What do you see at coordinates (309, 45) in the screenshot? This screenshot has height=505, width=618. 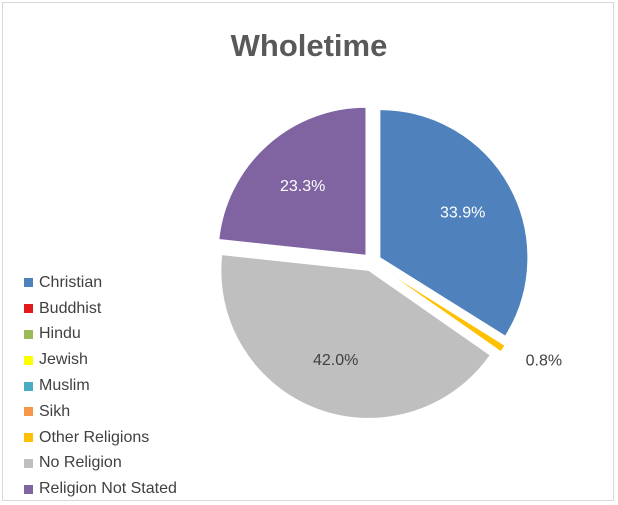 I see `chart-title: Wholetime` at bounding box center [309, 45].